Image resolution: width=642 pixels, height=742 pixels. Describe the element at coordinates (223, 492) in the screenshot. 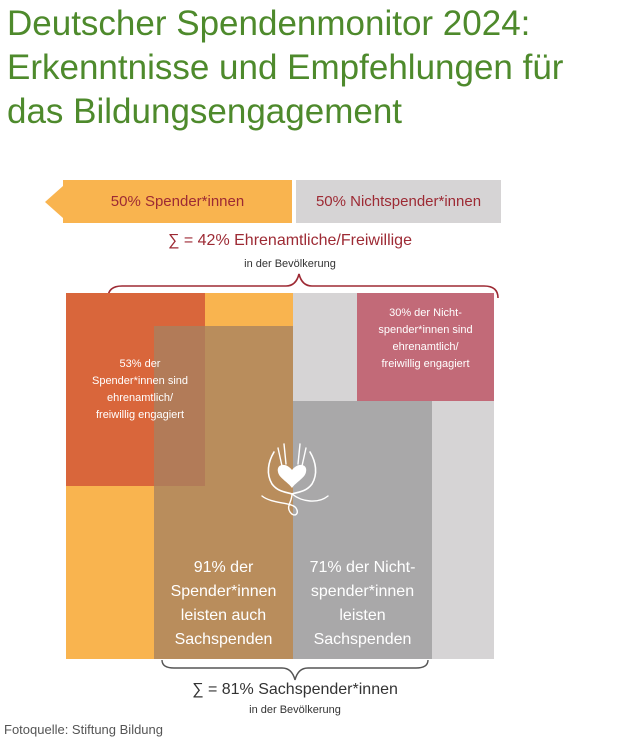

I see `donors-inkind-box` at that location.